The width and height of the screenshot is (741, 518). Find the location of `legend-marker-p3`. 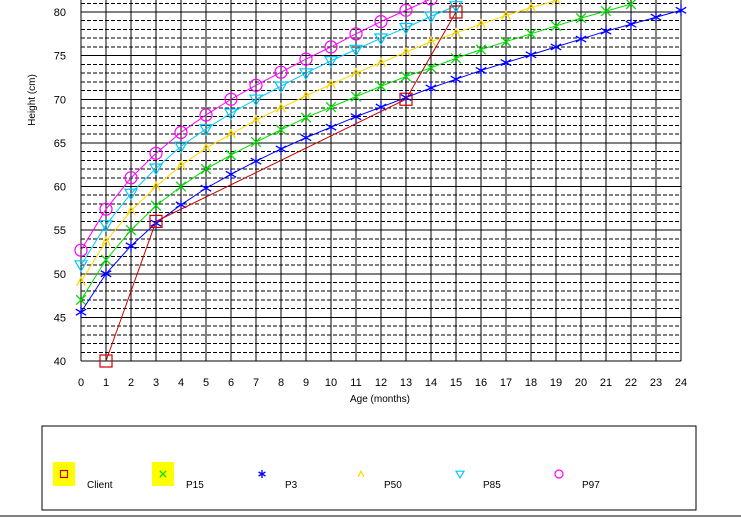

legend-marker-p3 is located at coordinates (262, 474).